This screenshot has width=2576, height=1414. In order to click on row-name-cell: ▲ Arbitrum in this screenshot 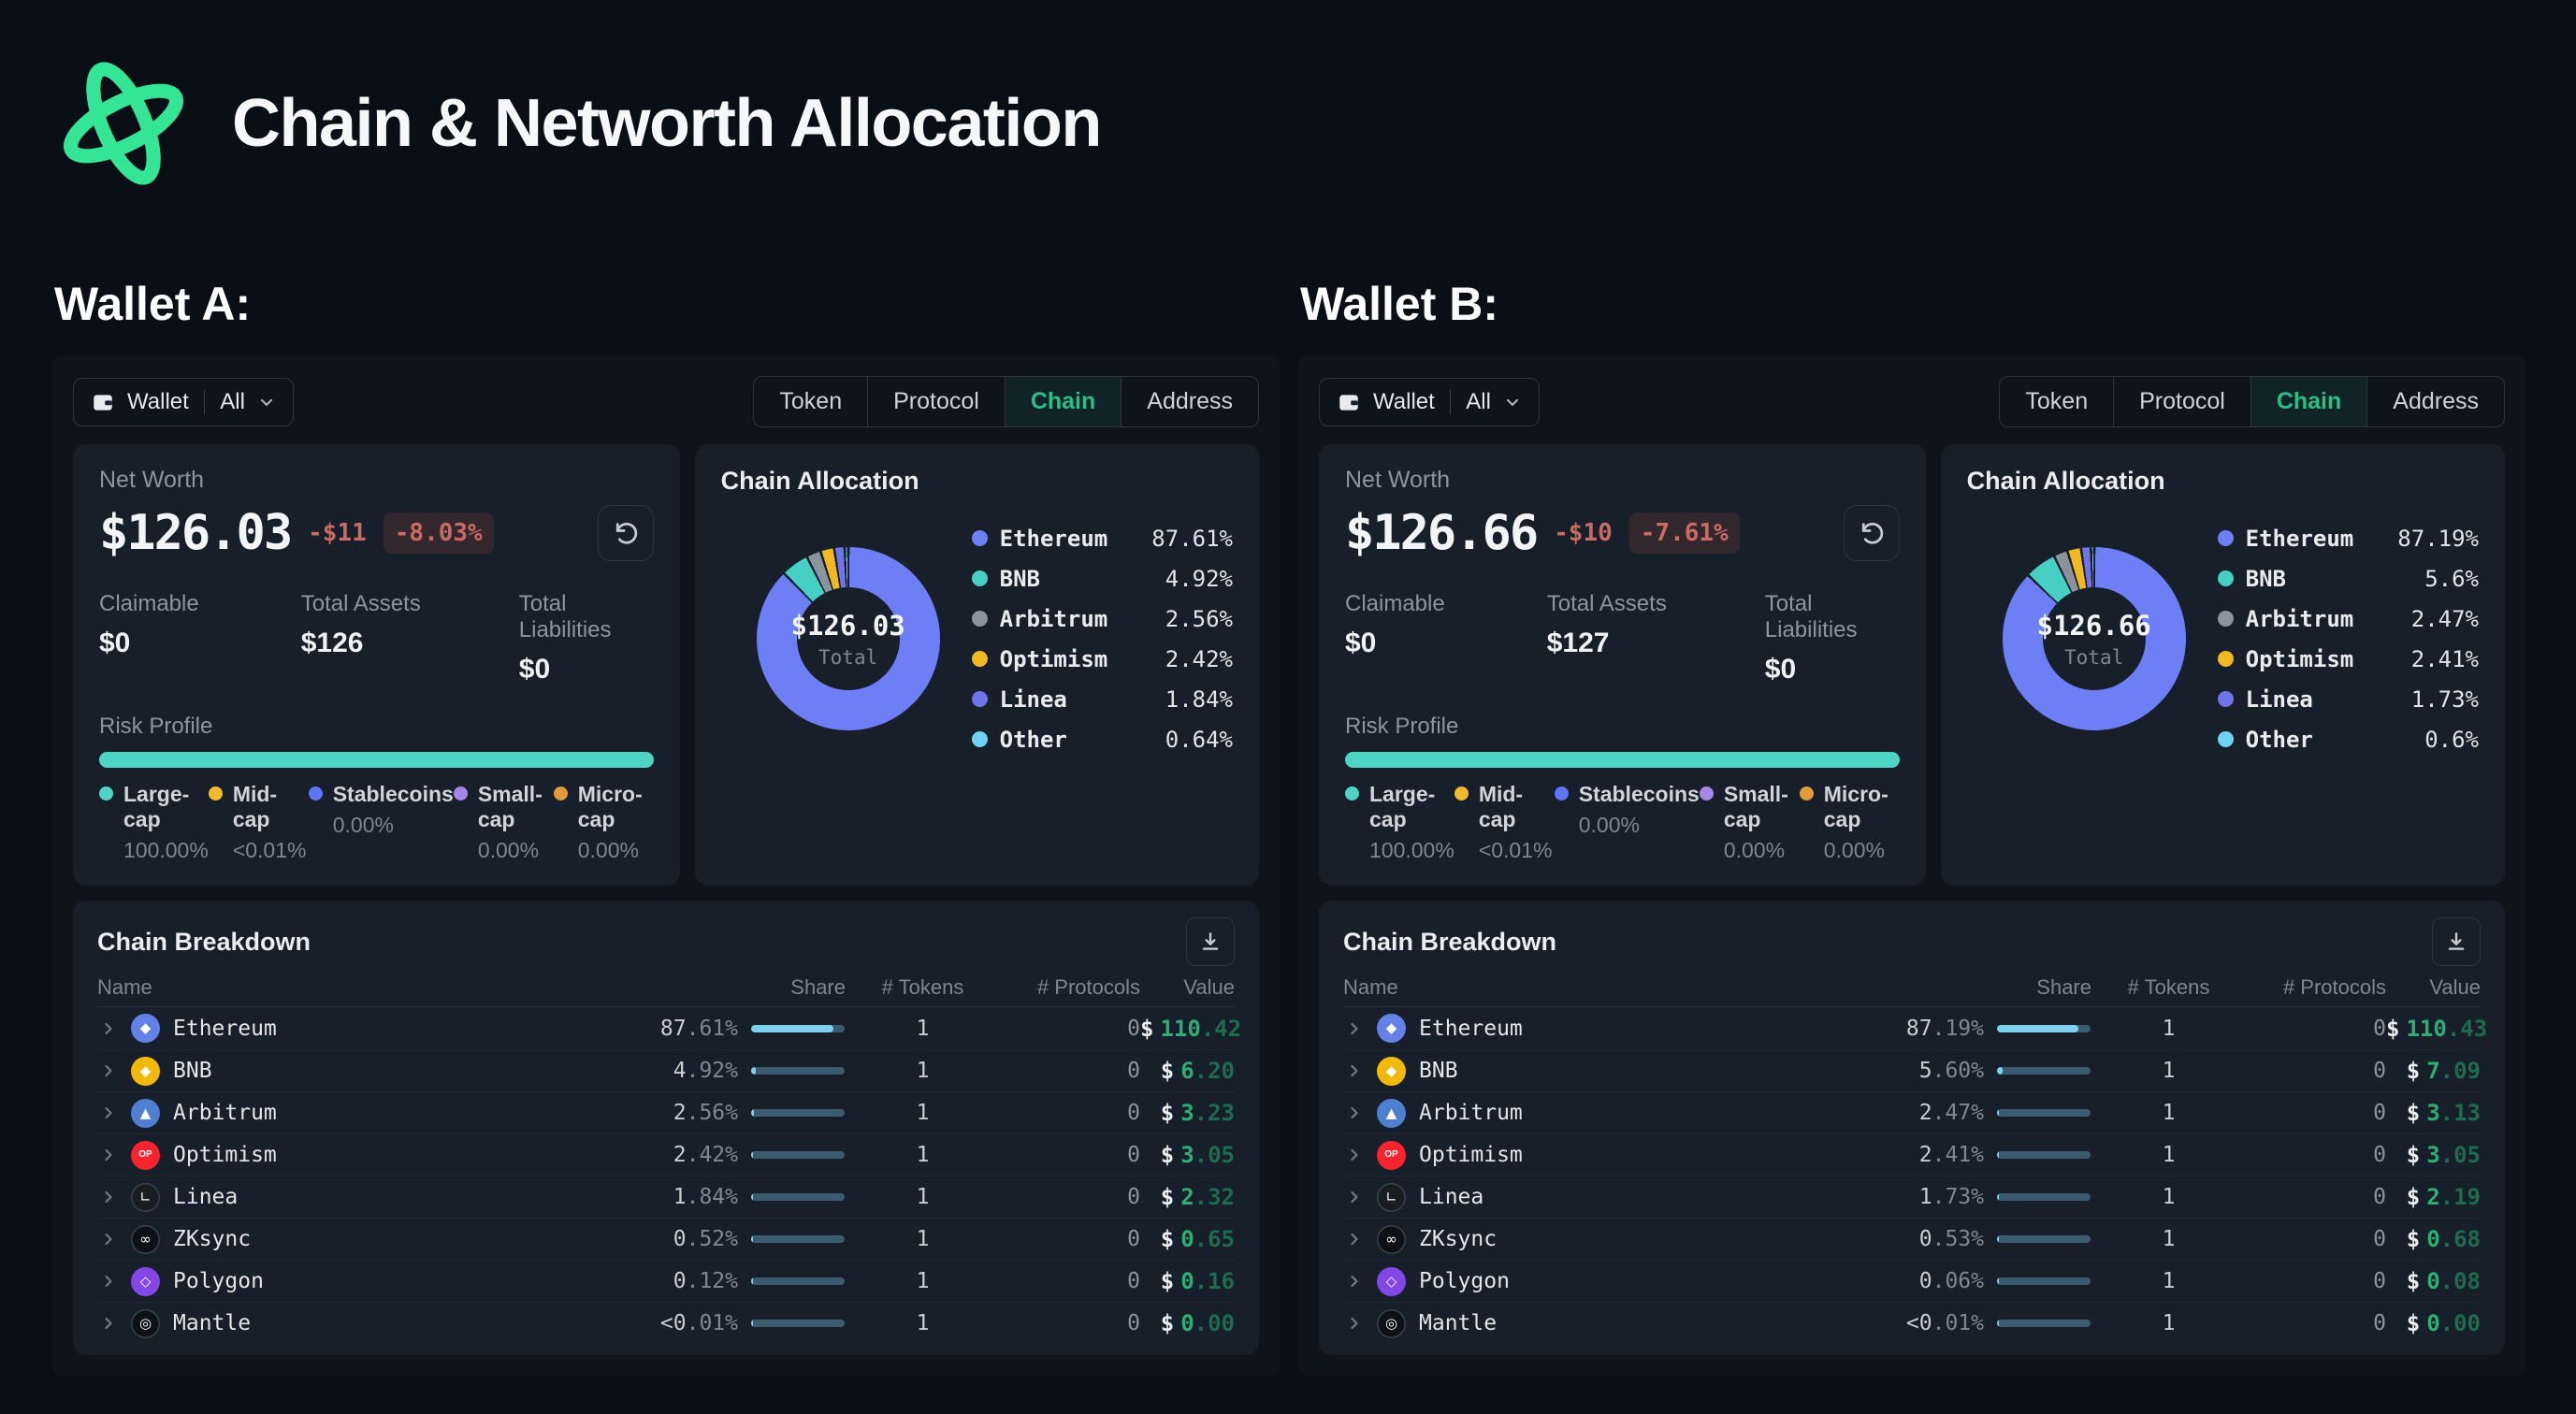, I will do `click(1563, 1113)`.